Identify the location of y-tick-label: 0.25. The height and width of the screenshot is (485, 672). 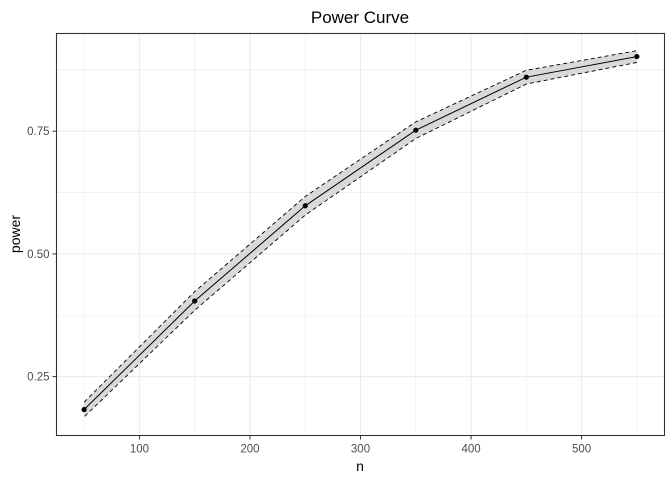
(38, 378).